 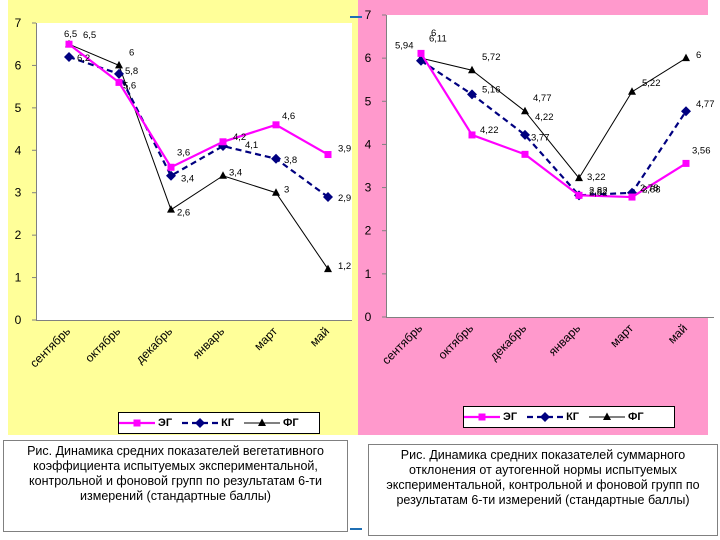 What do you see at coordinates (239, 137) in the screenshot?
I see `data-label: 4,2` at bounding box center [239, 137].